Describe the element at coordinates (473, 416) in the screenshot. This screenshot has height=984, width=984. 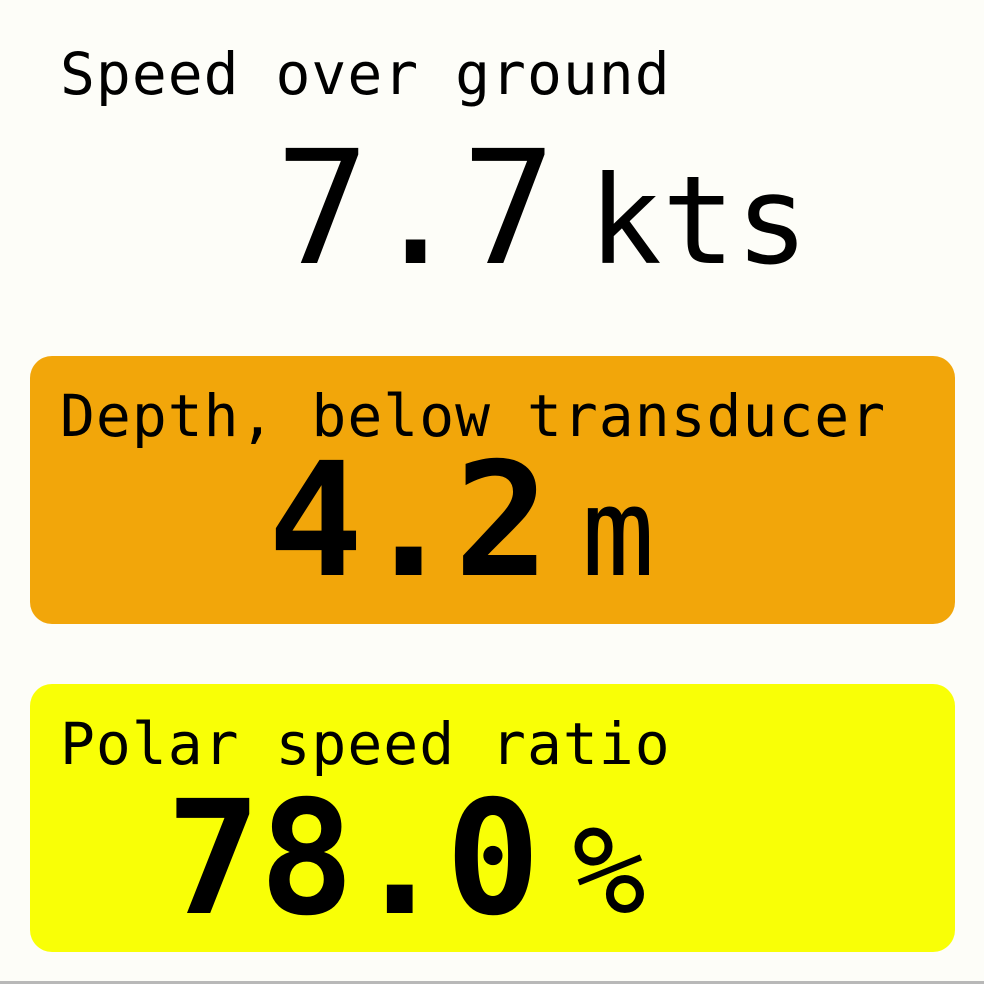
I see `depth-label: Depth, below transducer` at that location.